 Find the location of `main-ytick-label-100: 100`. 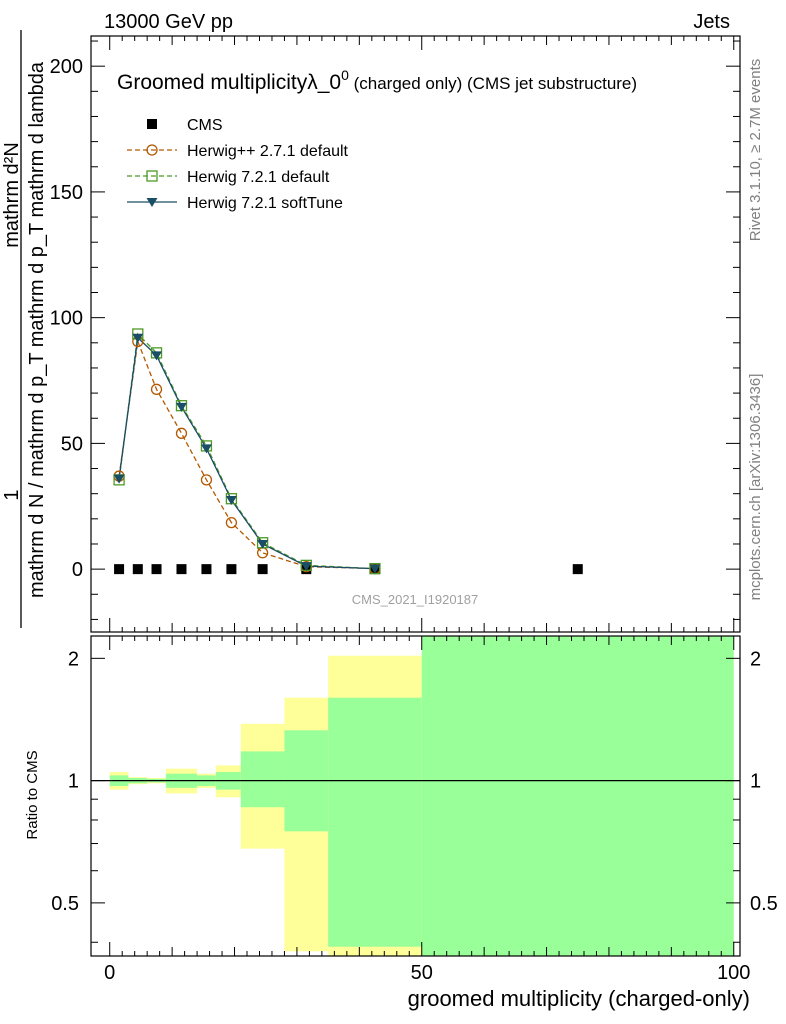

main-ytick-label-100: 100 is located at coordinates (66, 319).